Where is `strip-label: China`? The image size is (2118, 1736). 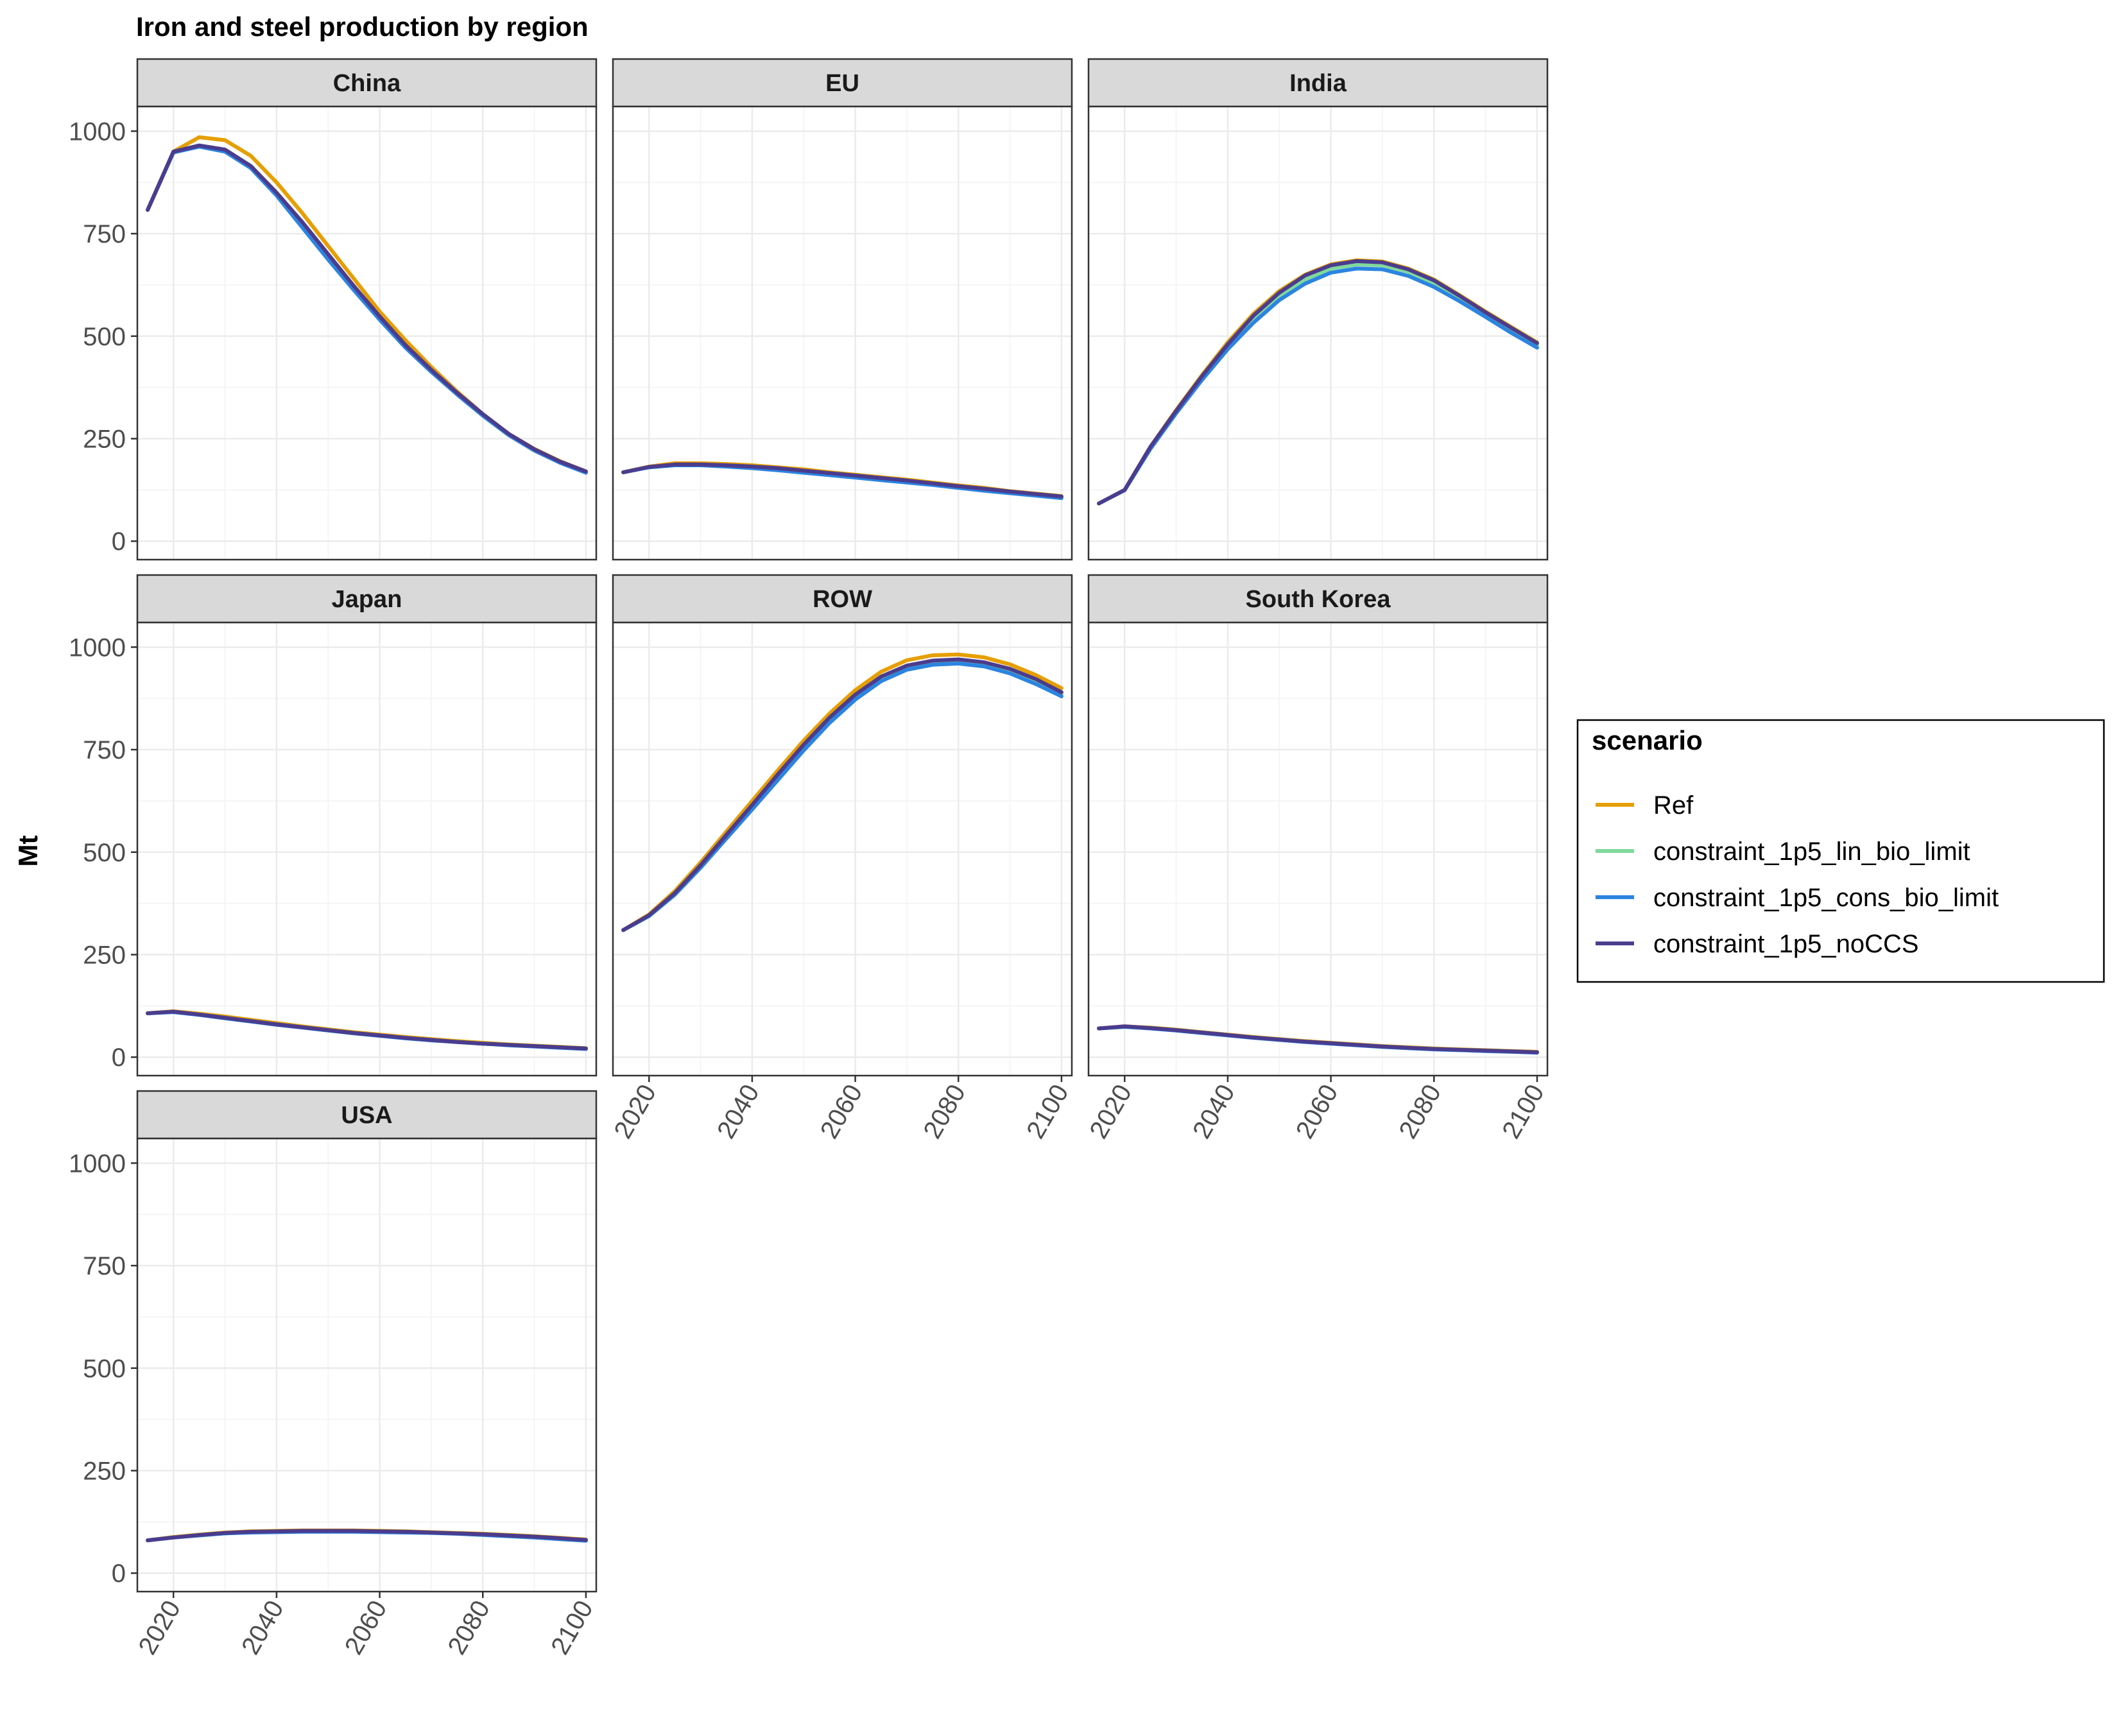
strip-label: China is located at coordinates (367, 83).